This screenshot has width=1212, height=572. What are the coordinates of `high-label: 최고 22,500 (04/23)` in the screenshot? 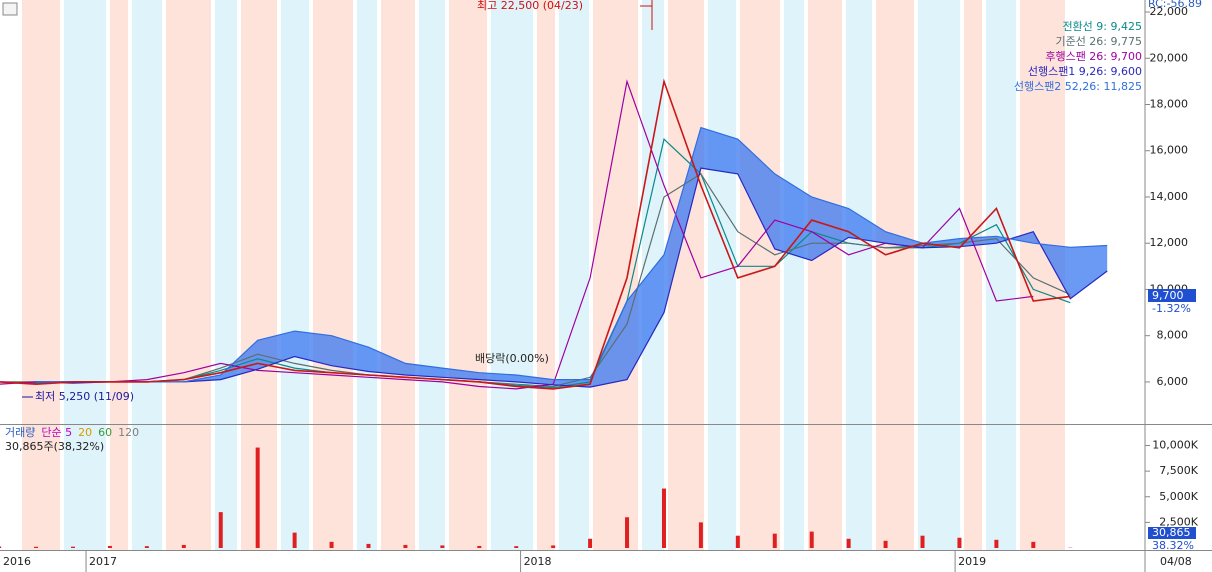 It's located at (530, 6).